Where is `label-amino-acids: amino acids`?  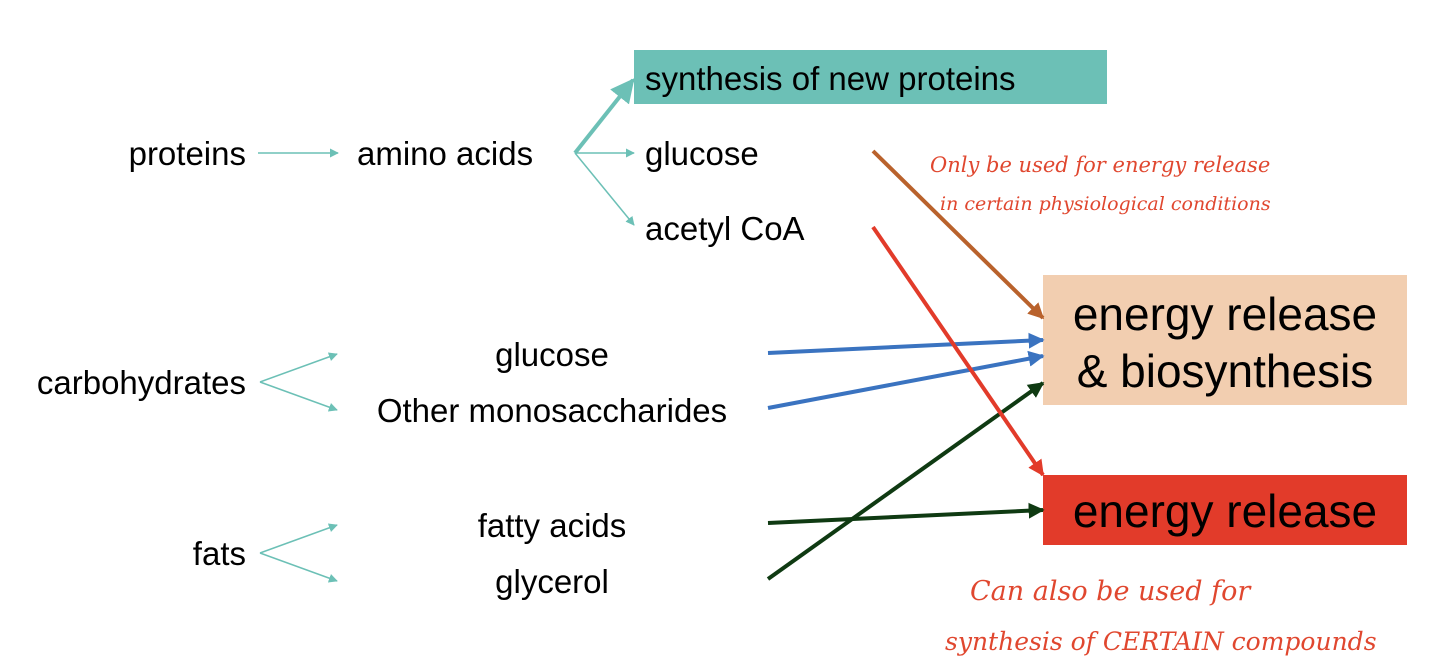 label-amino-acids: amino acids is located at coordinates (445, 153).